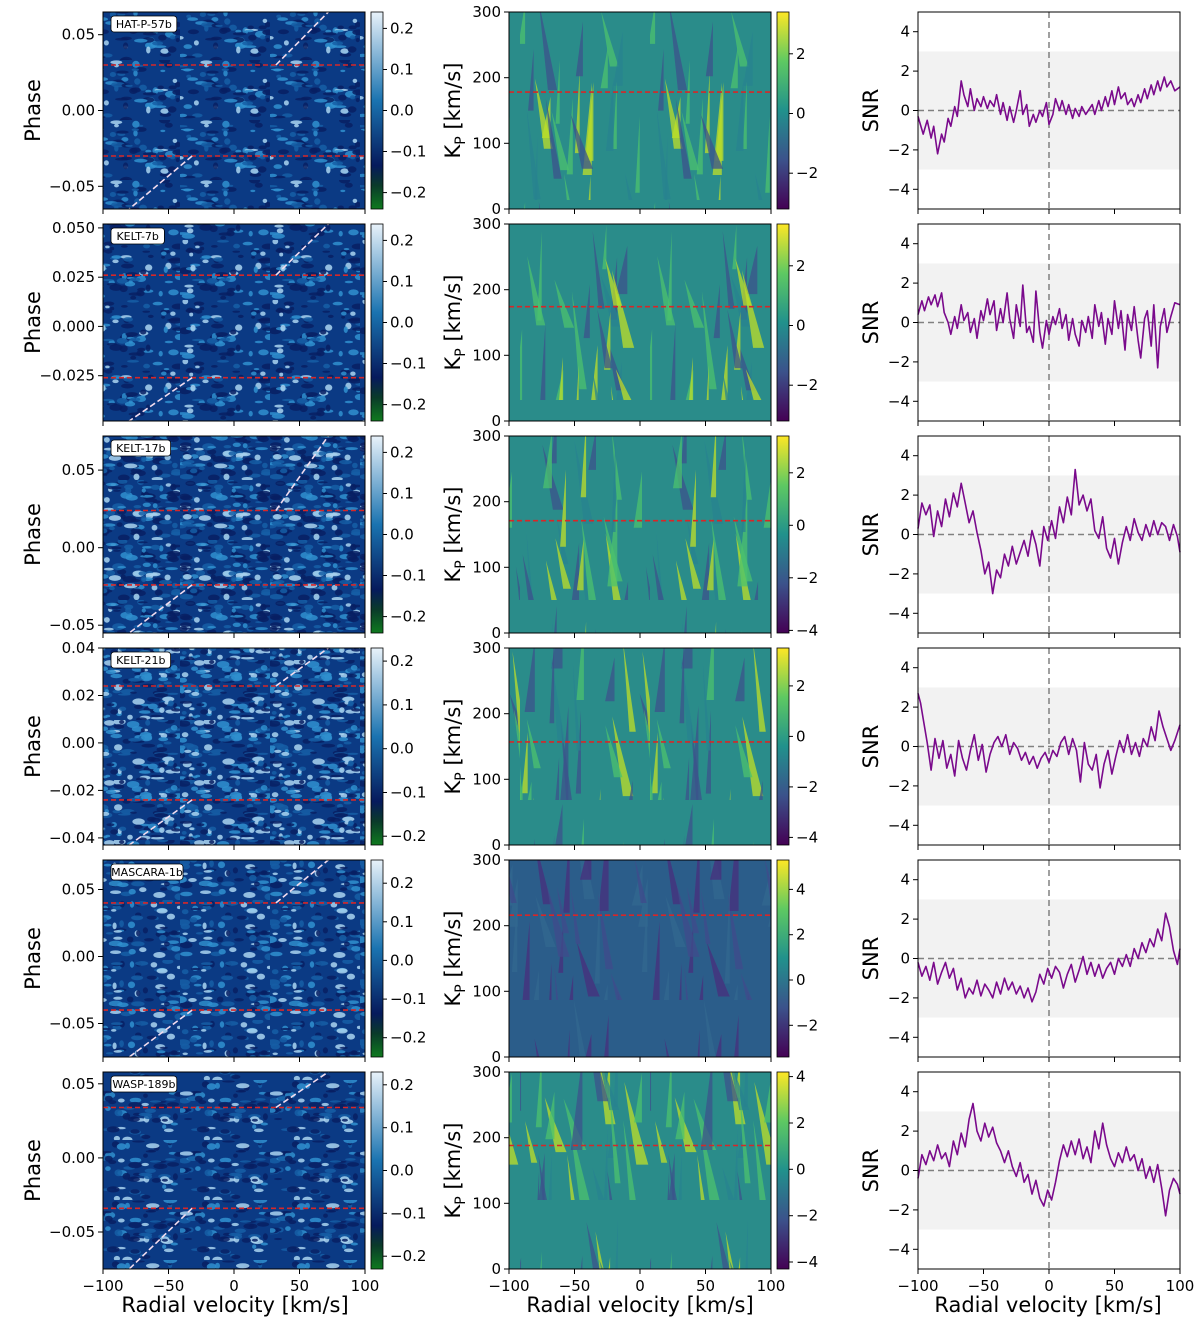  Describe the element at coordinates (234, 746) in the screenshot. I see `ccf-map-image` at that location.